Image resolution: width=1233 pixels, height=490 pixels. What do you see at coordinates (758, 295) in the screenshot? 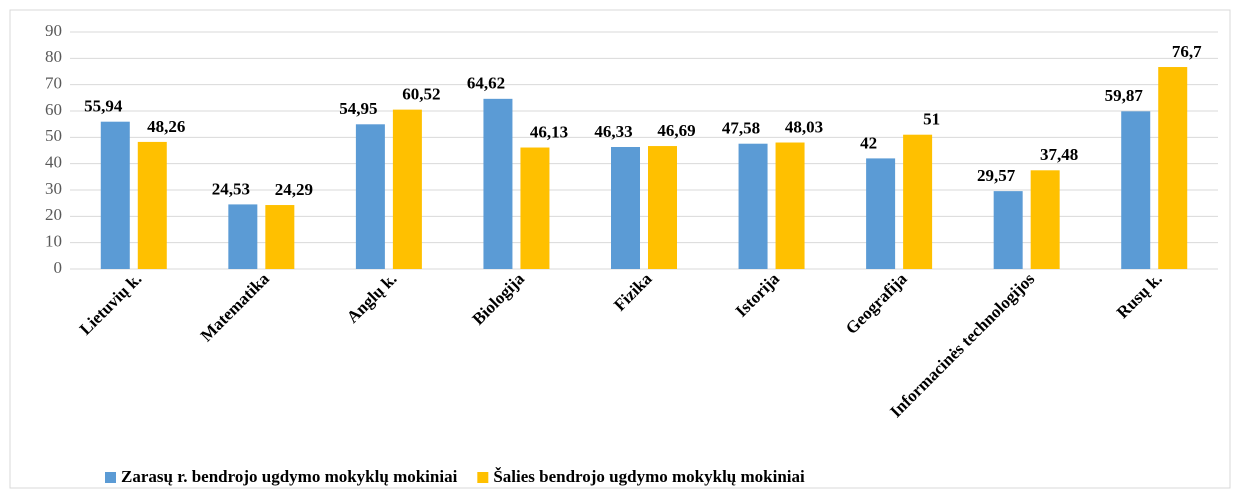
I see `x-tick-label: Istorija` at bounding box center [758, 295].